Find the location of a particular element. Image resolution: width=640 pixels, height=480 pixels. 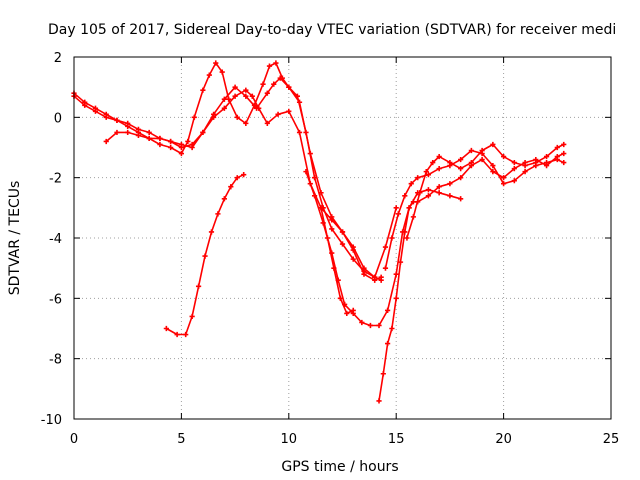

x-tick-label: 5 is located at coordinates (181, 439).